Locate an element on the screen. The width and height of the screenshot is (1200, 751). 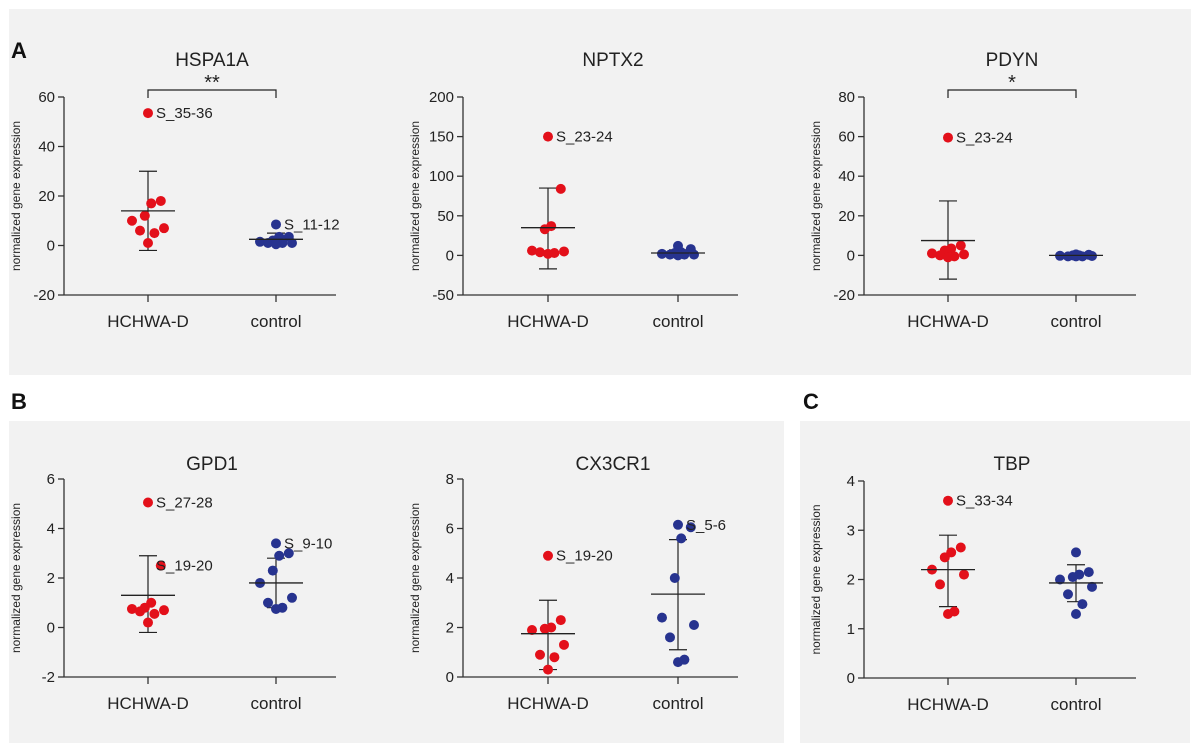
cx3cr1-ytick-label-4: 8 is located at coordinates (450, 479).